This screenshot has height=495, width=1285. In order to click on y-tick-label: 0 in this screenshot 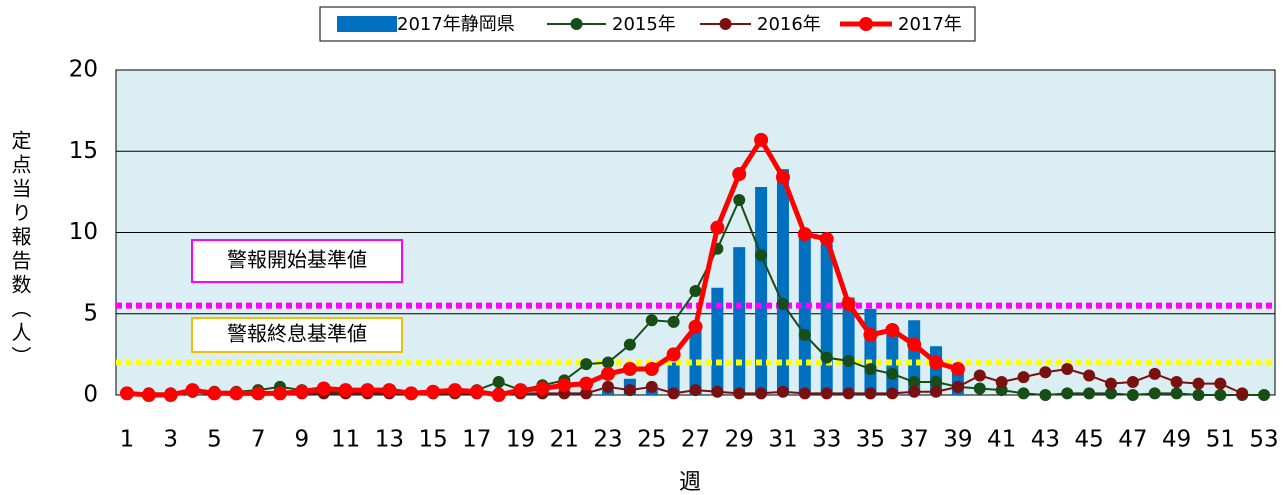, I will do `click(90, 395)`.